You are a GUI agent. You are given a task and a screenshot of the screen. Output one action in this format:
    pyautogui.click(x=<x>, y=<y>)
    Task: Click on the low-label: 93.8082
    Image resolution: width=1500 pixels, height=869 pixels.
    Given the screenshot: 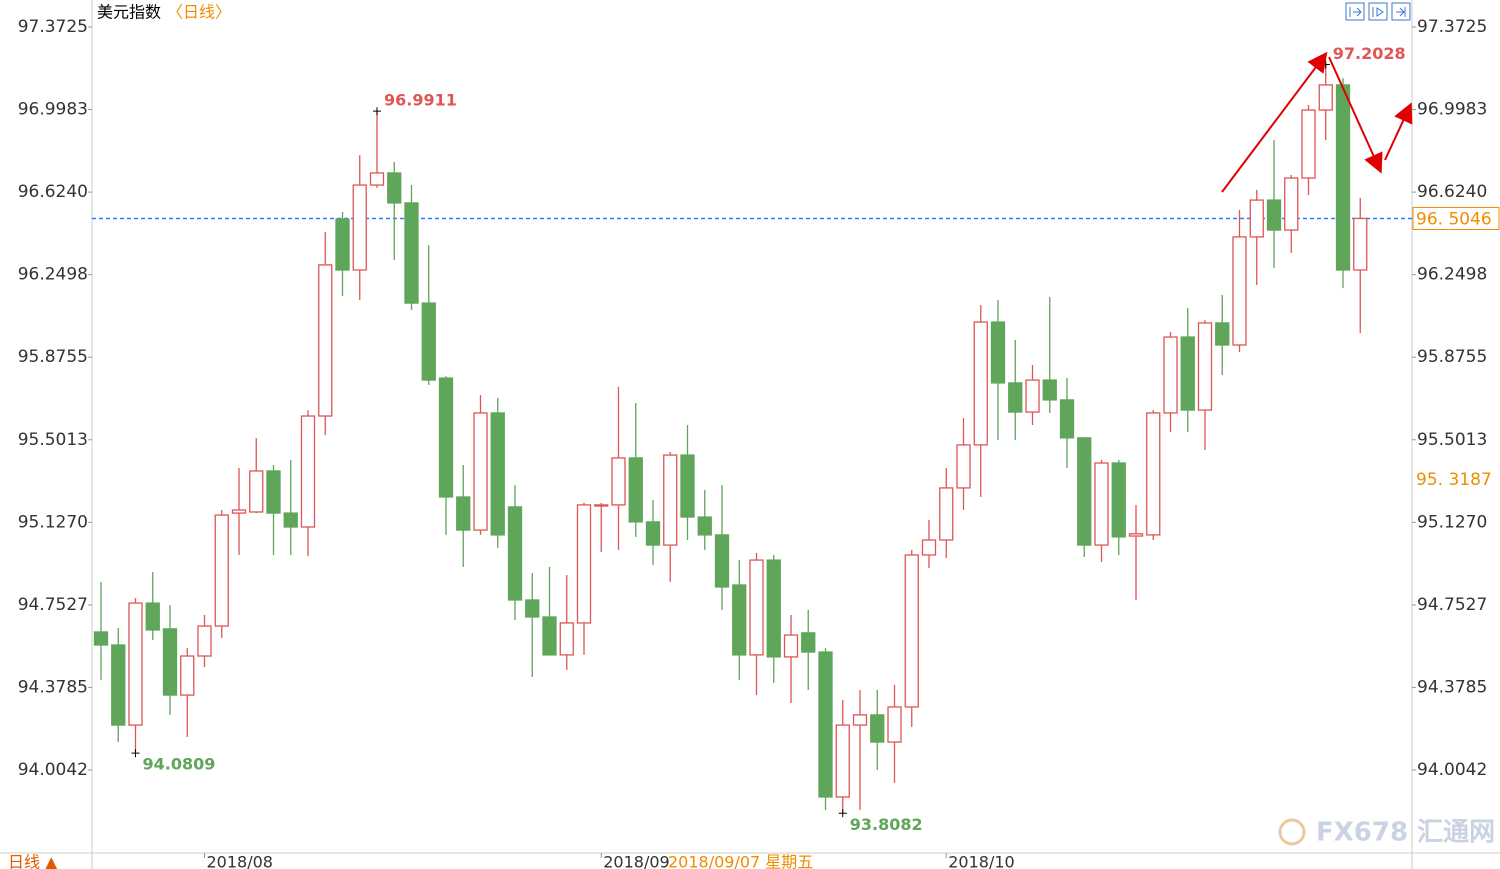 What is the action you would take?
    pyautogui.click(x=886, y=824)
    